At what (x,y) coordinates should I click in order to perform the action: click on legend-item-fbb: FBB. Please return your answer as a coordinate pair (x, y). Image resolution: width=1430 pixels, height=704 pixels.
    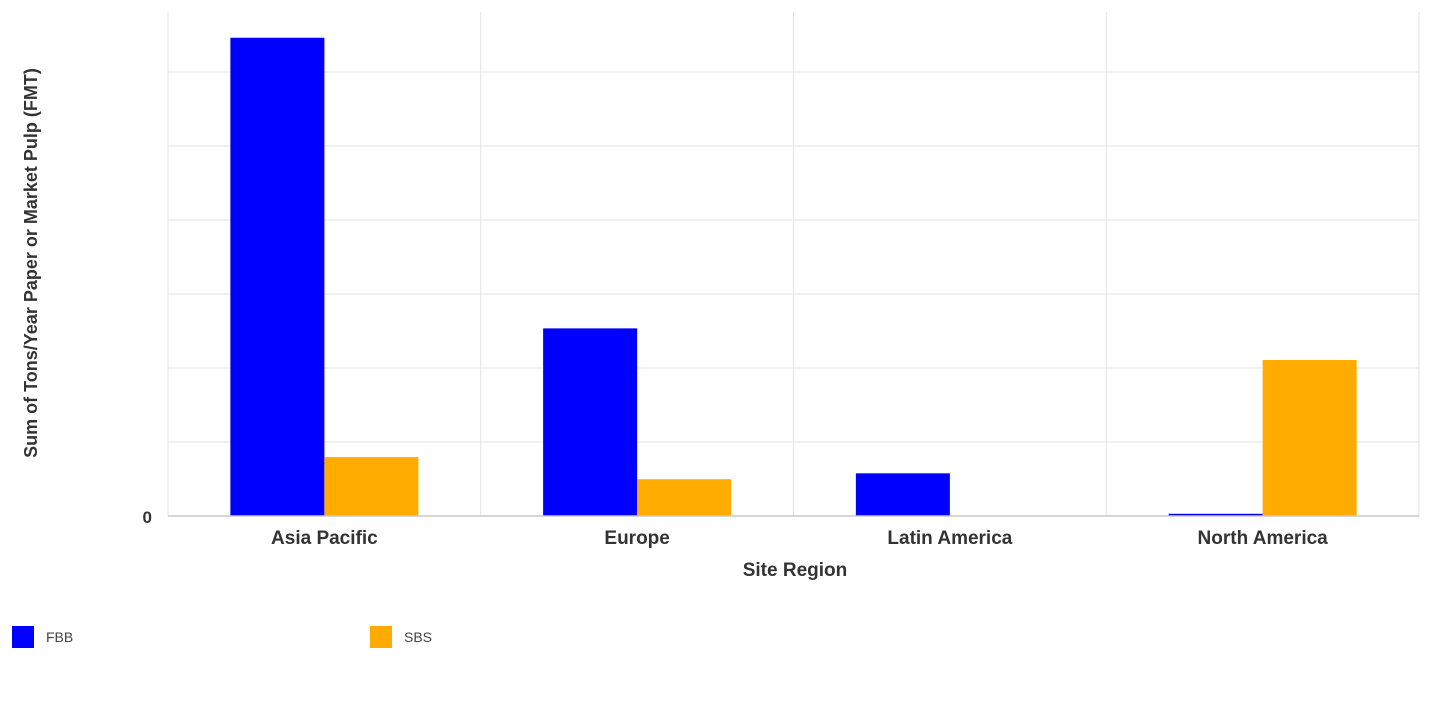
    Looking at the image, I should click on (42, 637).